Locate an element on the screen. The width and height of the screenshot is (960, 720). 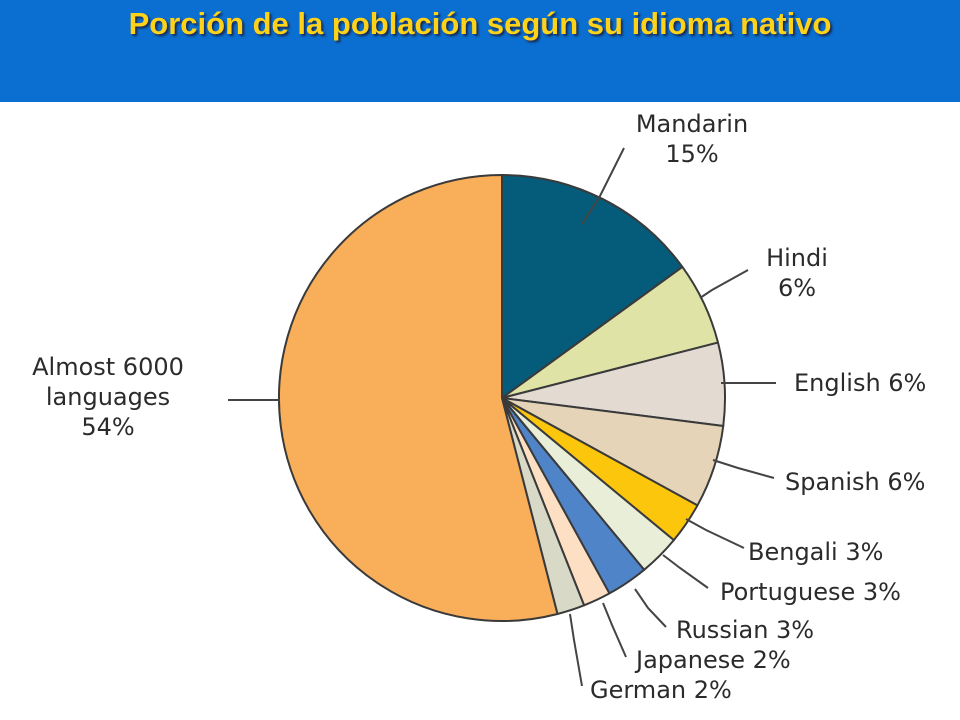
slice-label-line: Mandarin is located at coordinates (692, 124).